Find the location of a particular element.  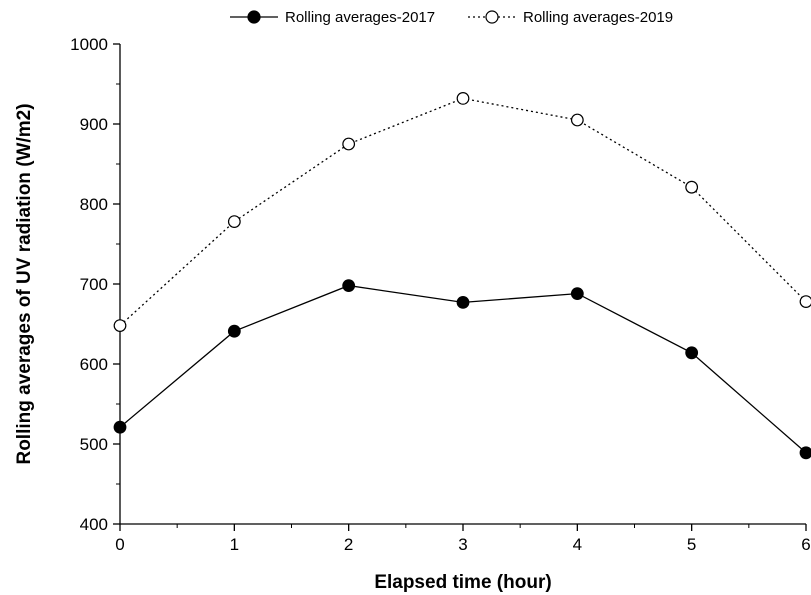

y-tick-label: 1000 is located at coordinates (89, 44).